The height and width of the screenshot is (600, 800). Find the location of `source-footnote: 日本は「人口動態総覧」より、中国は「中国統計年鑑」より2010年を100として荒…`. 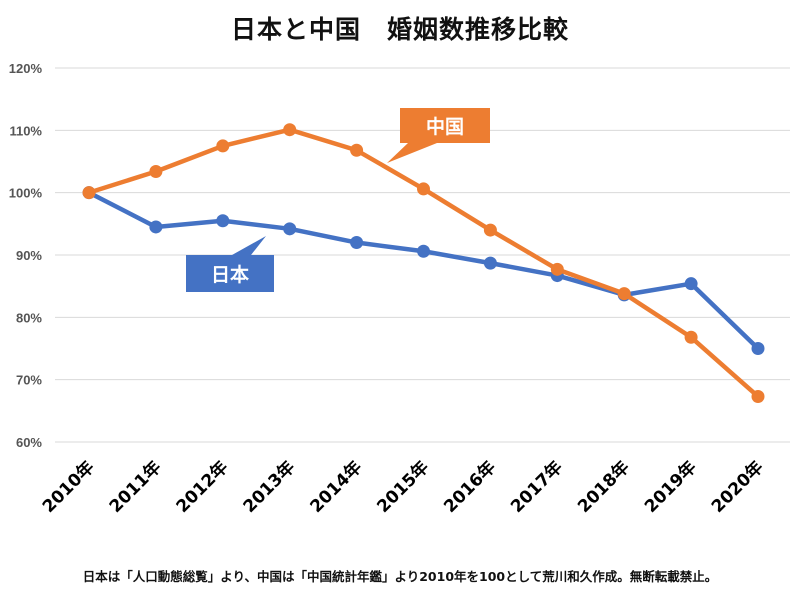

source-footnote: 日本は「人口動態総覧」より、中国は「中国統計年鑑」より2010年を100として荒… is located at coordinates (400, 576).